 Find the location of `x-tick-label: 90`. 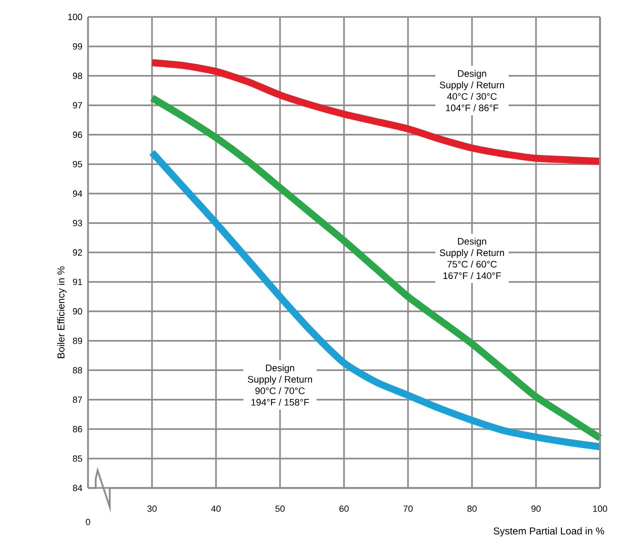

x-tick-label: 90 is located at coordinates (536, 509).